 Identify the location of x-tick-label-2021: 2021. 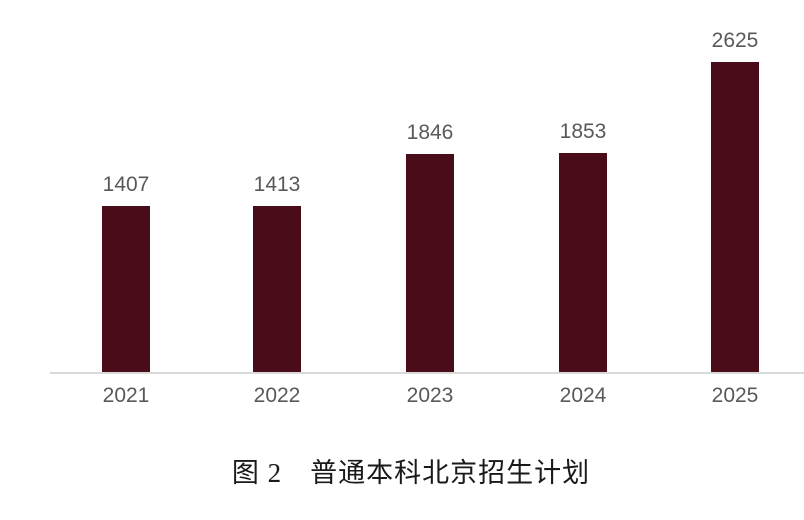
(126, 395).